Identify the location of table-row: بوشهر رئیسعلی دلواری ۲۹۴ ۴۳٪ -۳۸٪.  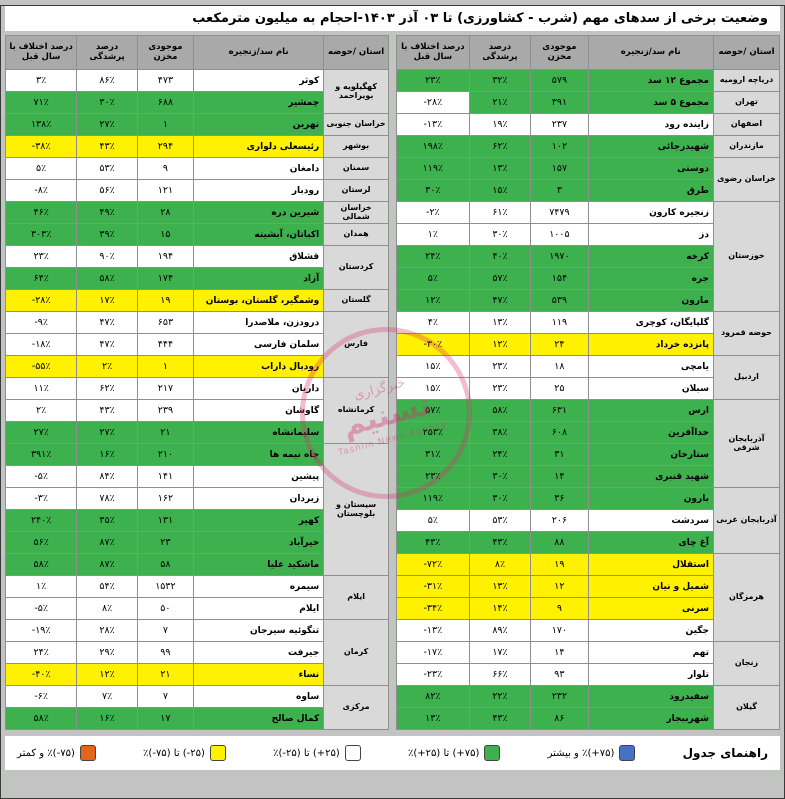
(196, 146).